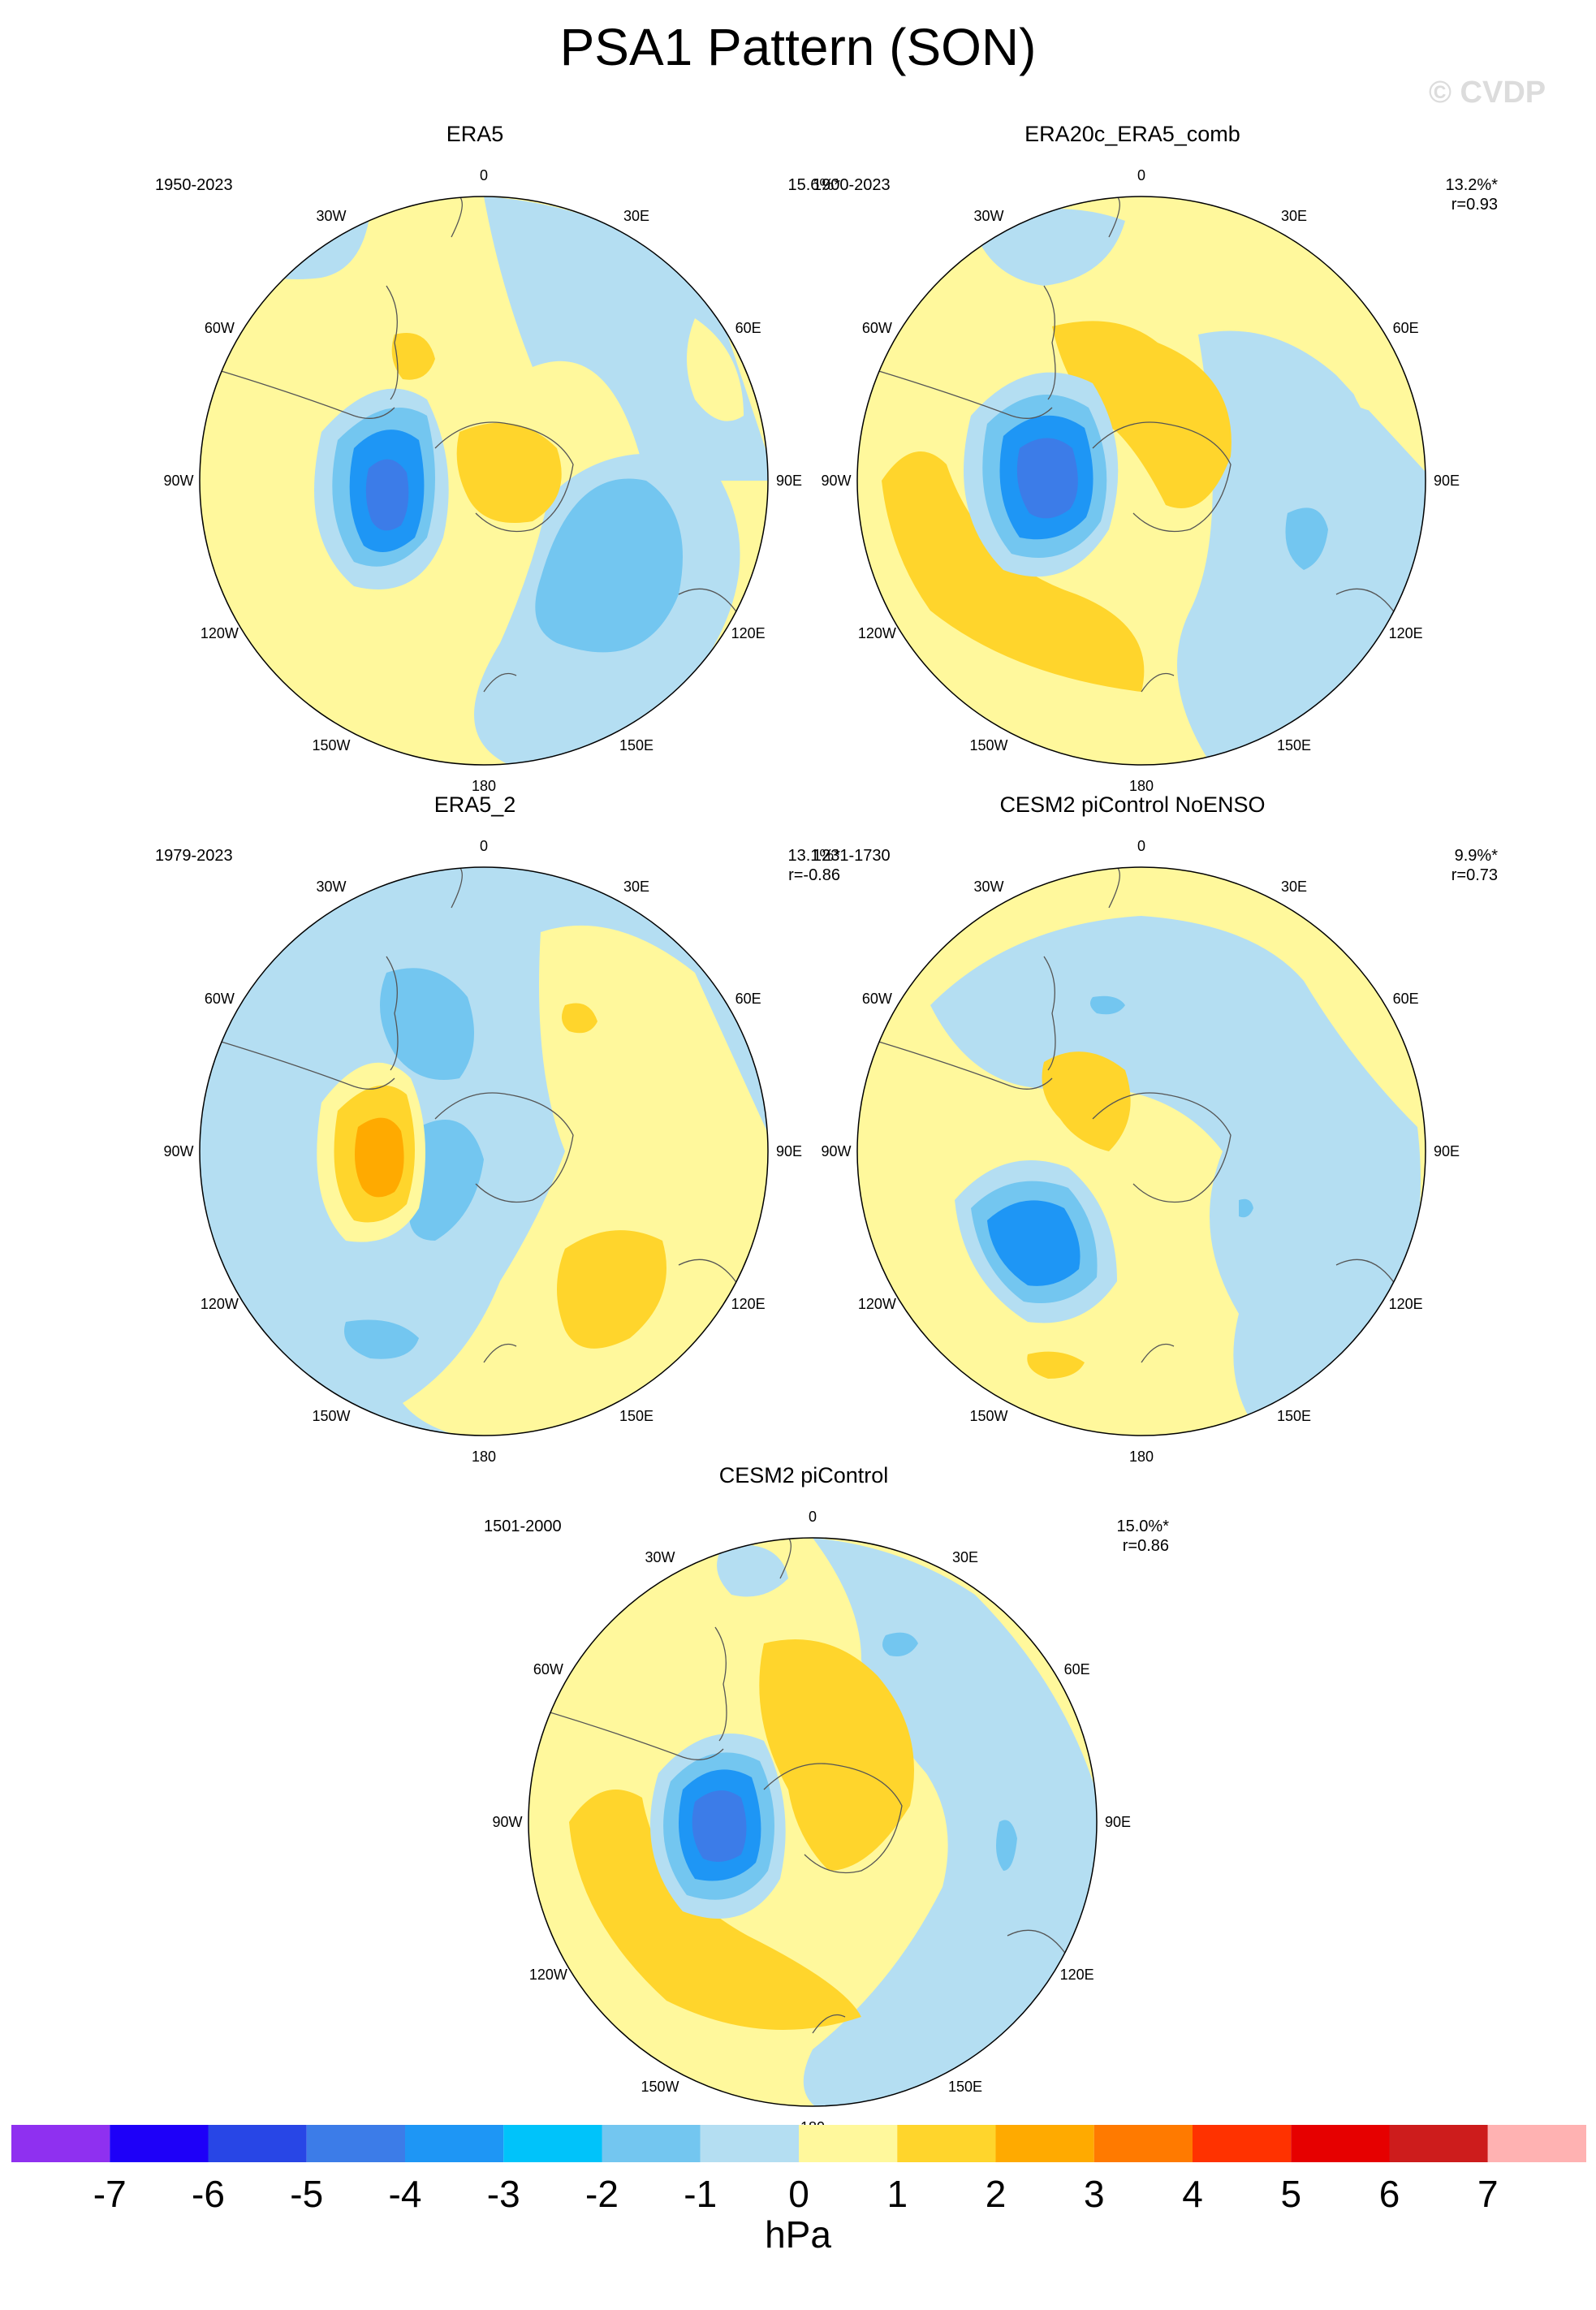  What do you see at coordinates (523, 1526) in the screenshot?
I see `panel-period: 1501-2000` at bounding box center [523, 1526].